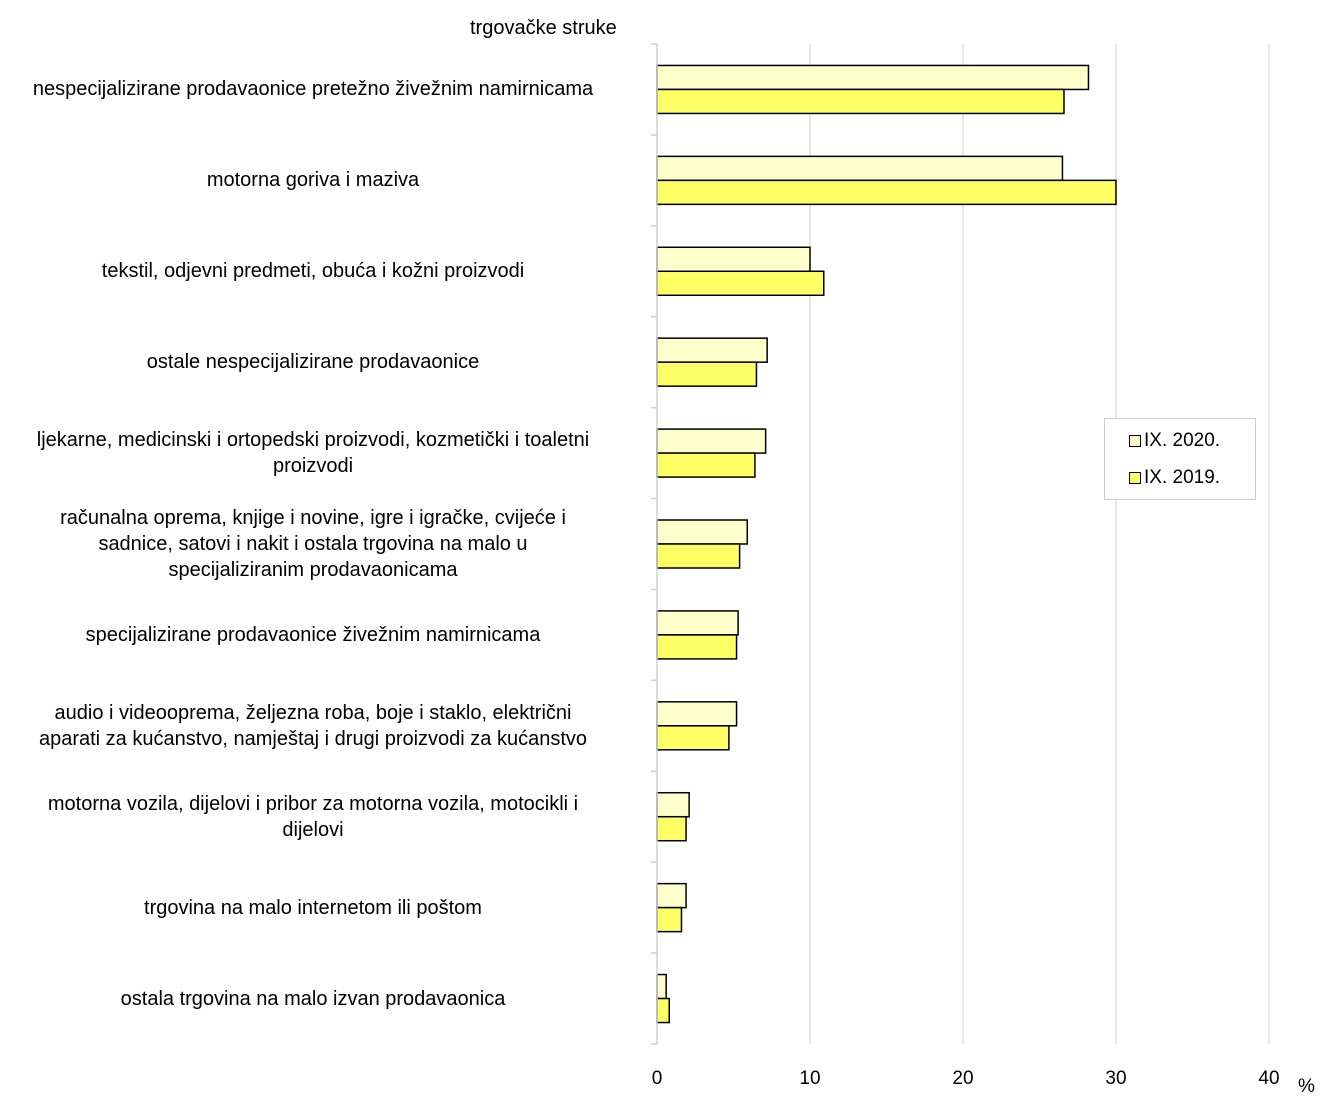 Image resolution: width=1322 pixels, height=1098 pixels. Describe the element at coordinates (543, 28) in the screenshot. I see `y-axis-title: trgovačke struke` at that location.